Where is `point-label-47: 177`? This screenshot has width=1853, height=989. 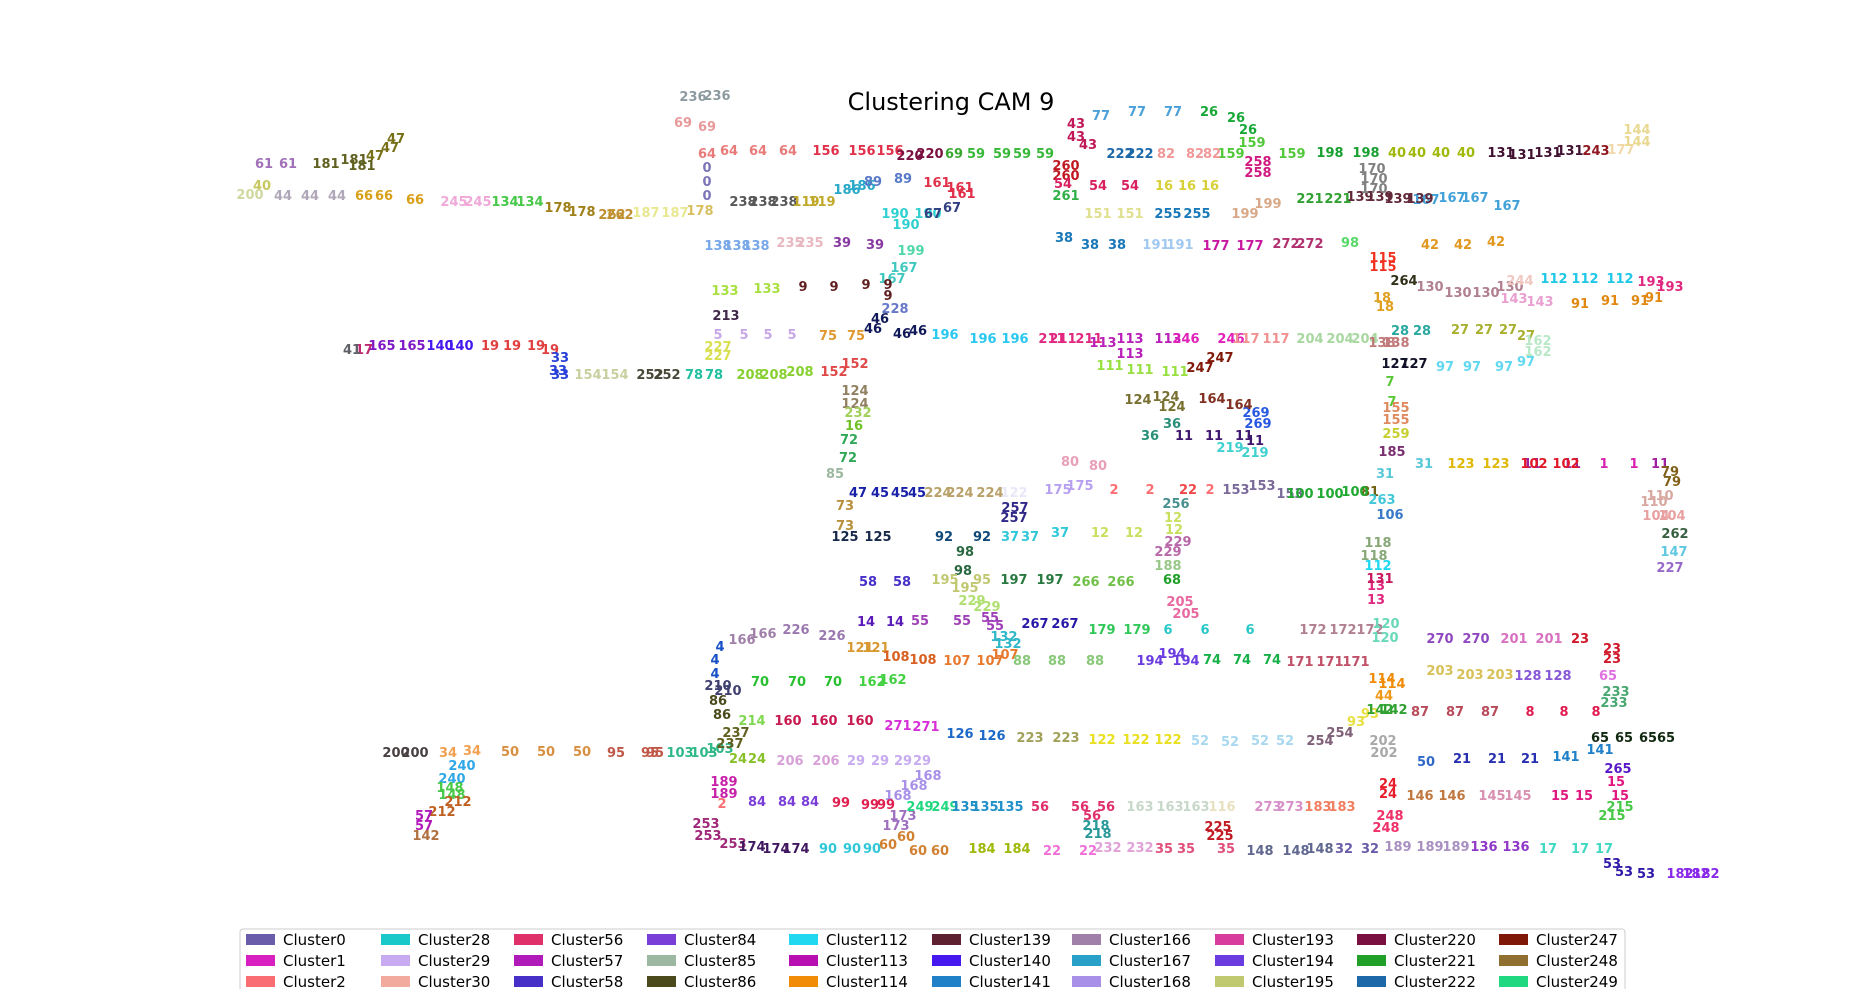 point-label-47: 177 is located at coordinates (1620, 150).